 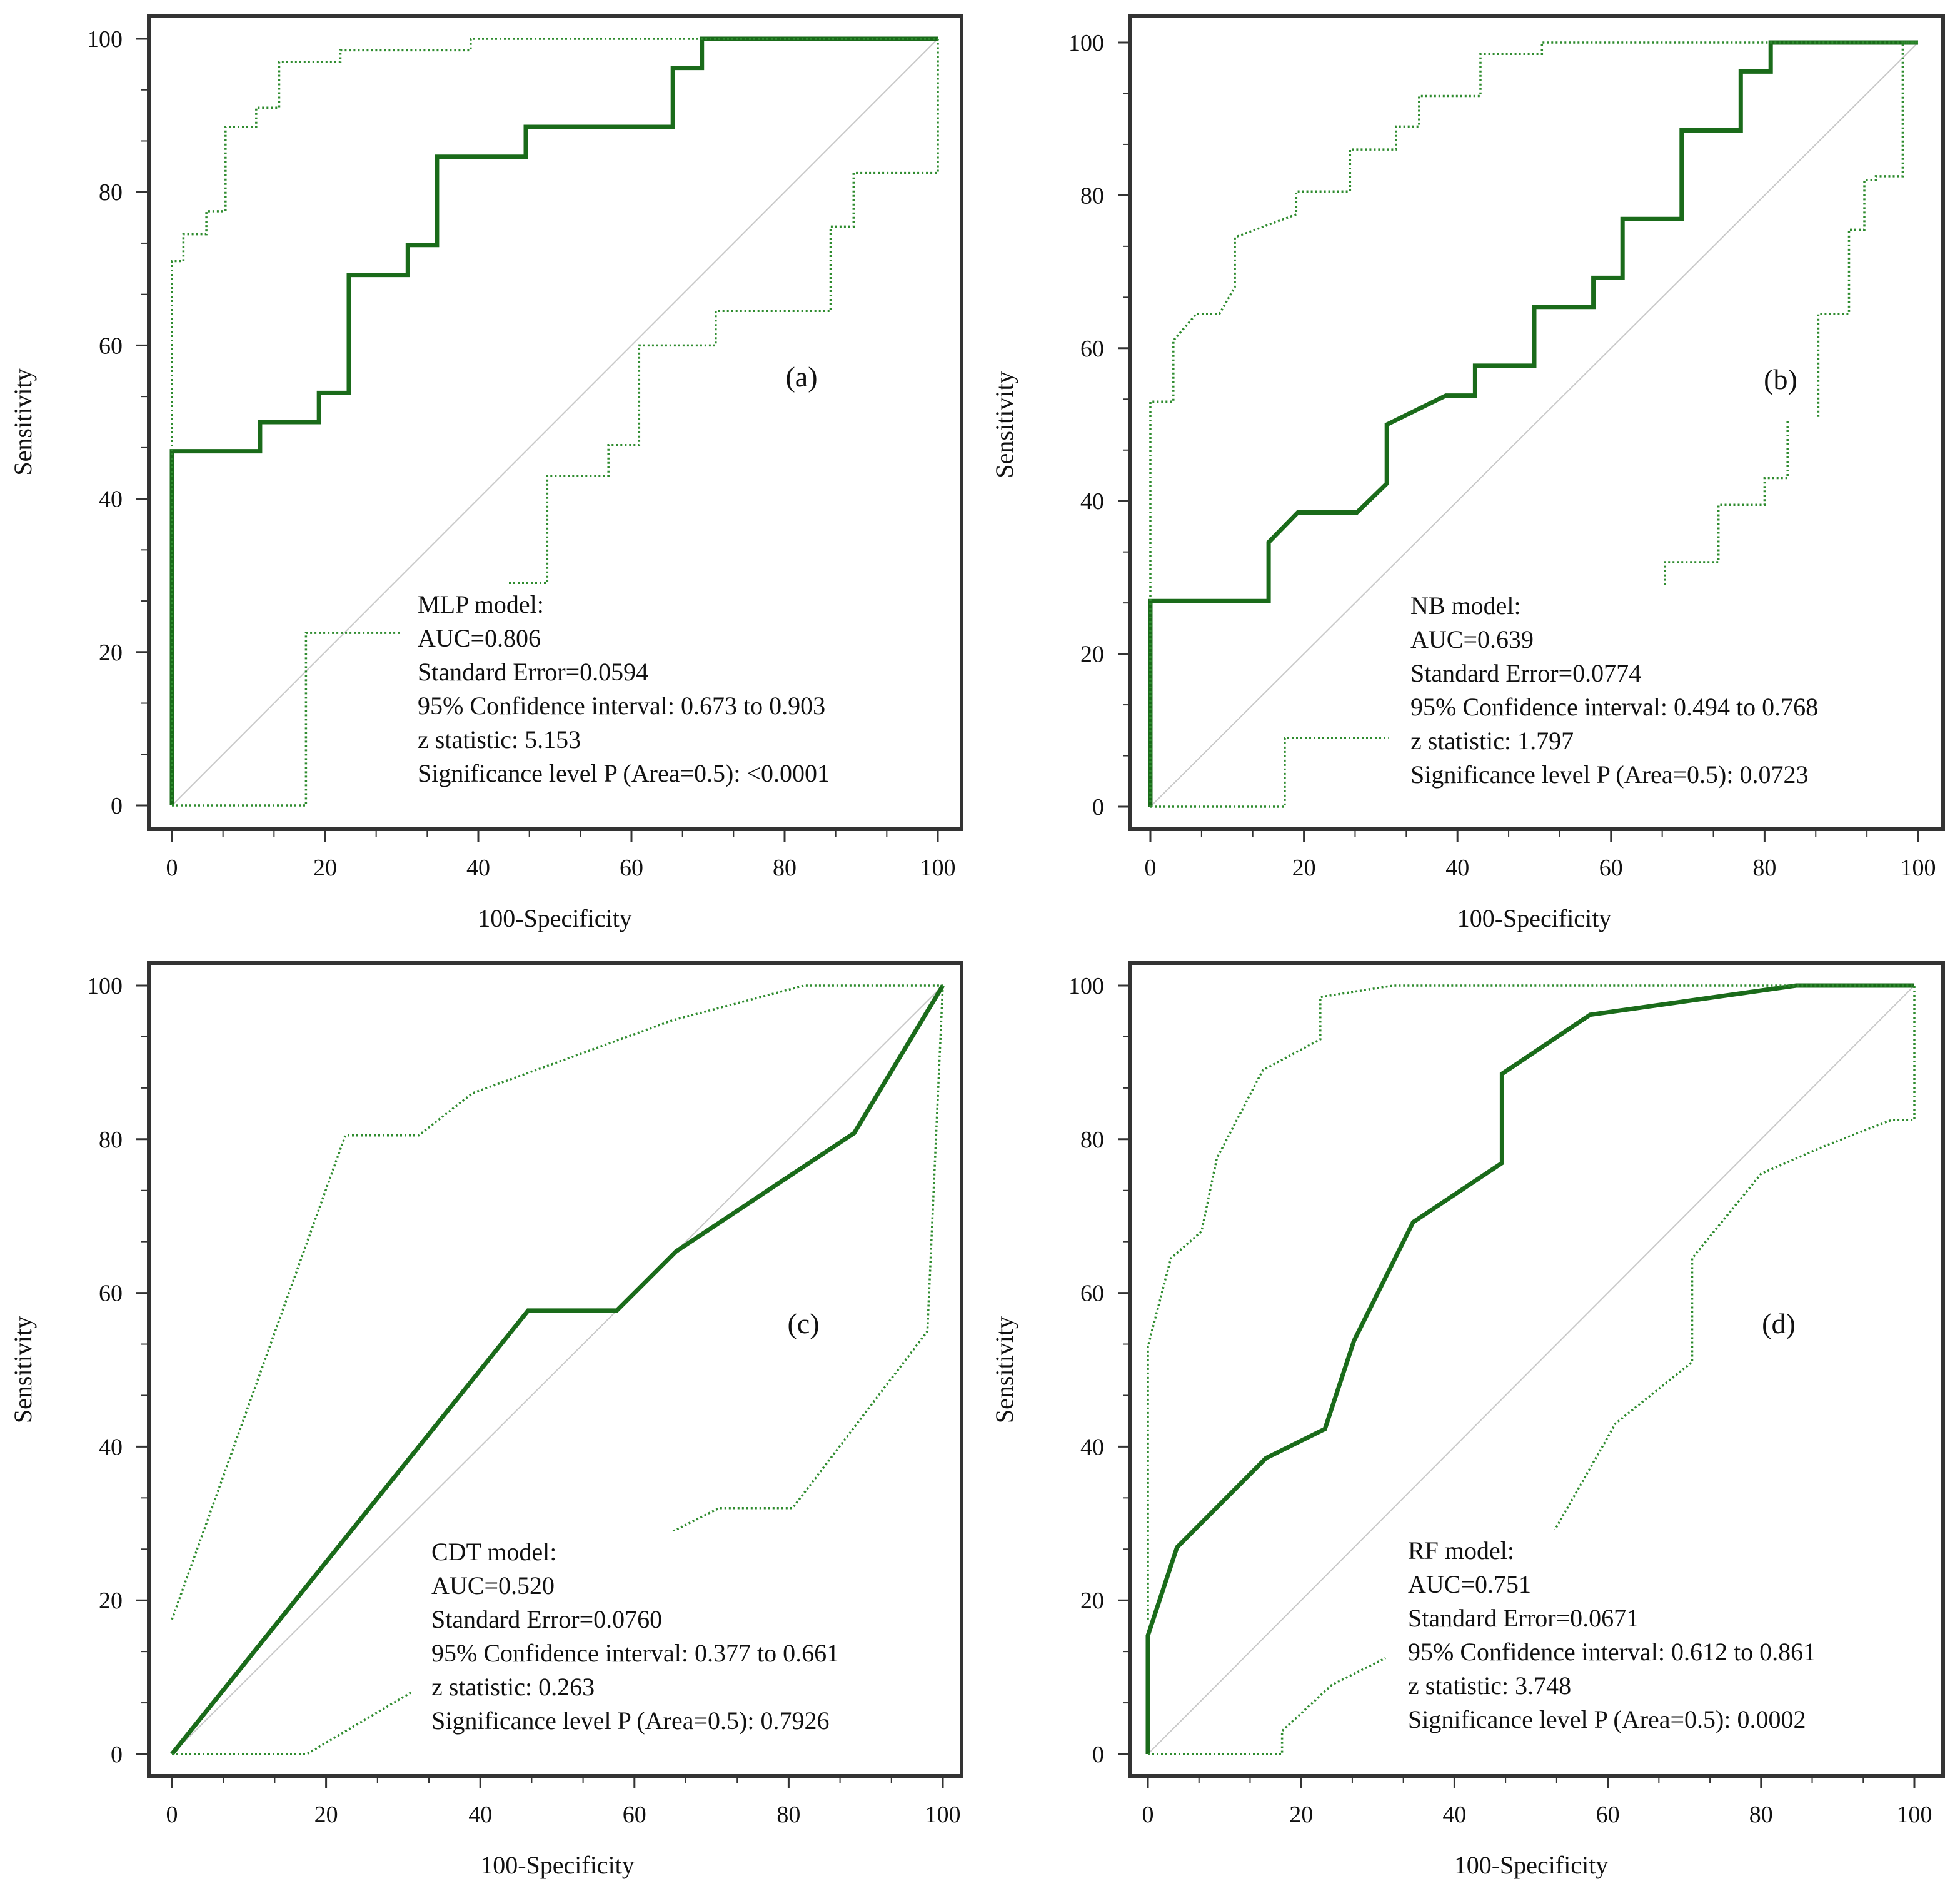 I want to click on stats-model-name: MLP model:, so click(x=481, y=604).